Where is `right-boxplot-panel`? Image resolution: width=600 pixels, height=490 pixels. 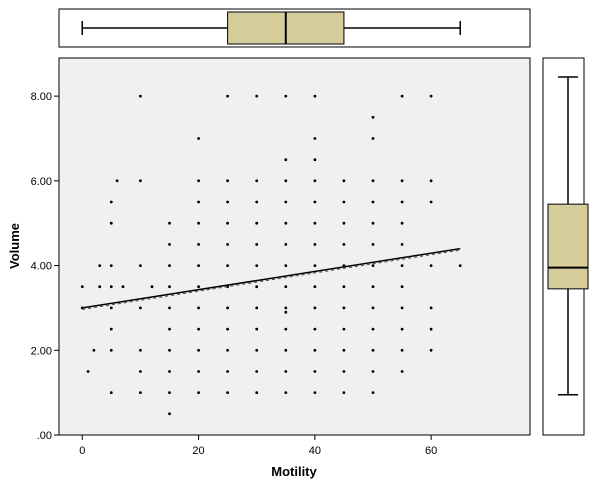
right-boxplot-panel is located at coordinates (565, 246).